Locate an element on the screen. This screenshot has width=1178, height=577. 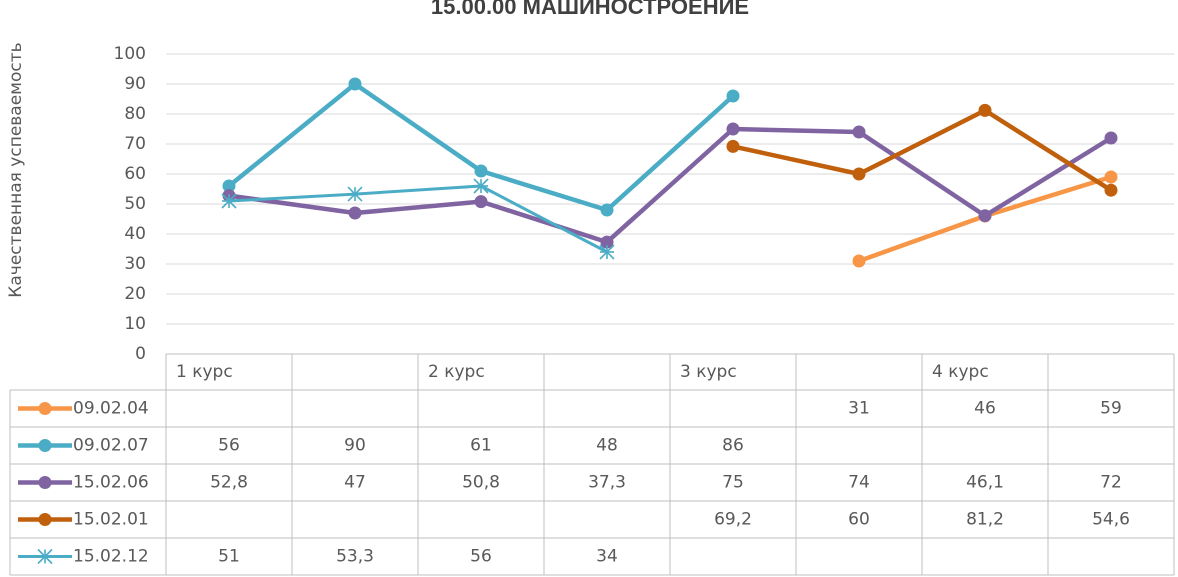
table-value: 34 is located at coordinates (607, 557).